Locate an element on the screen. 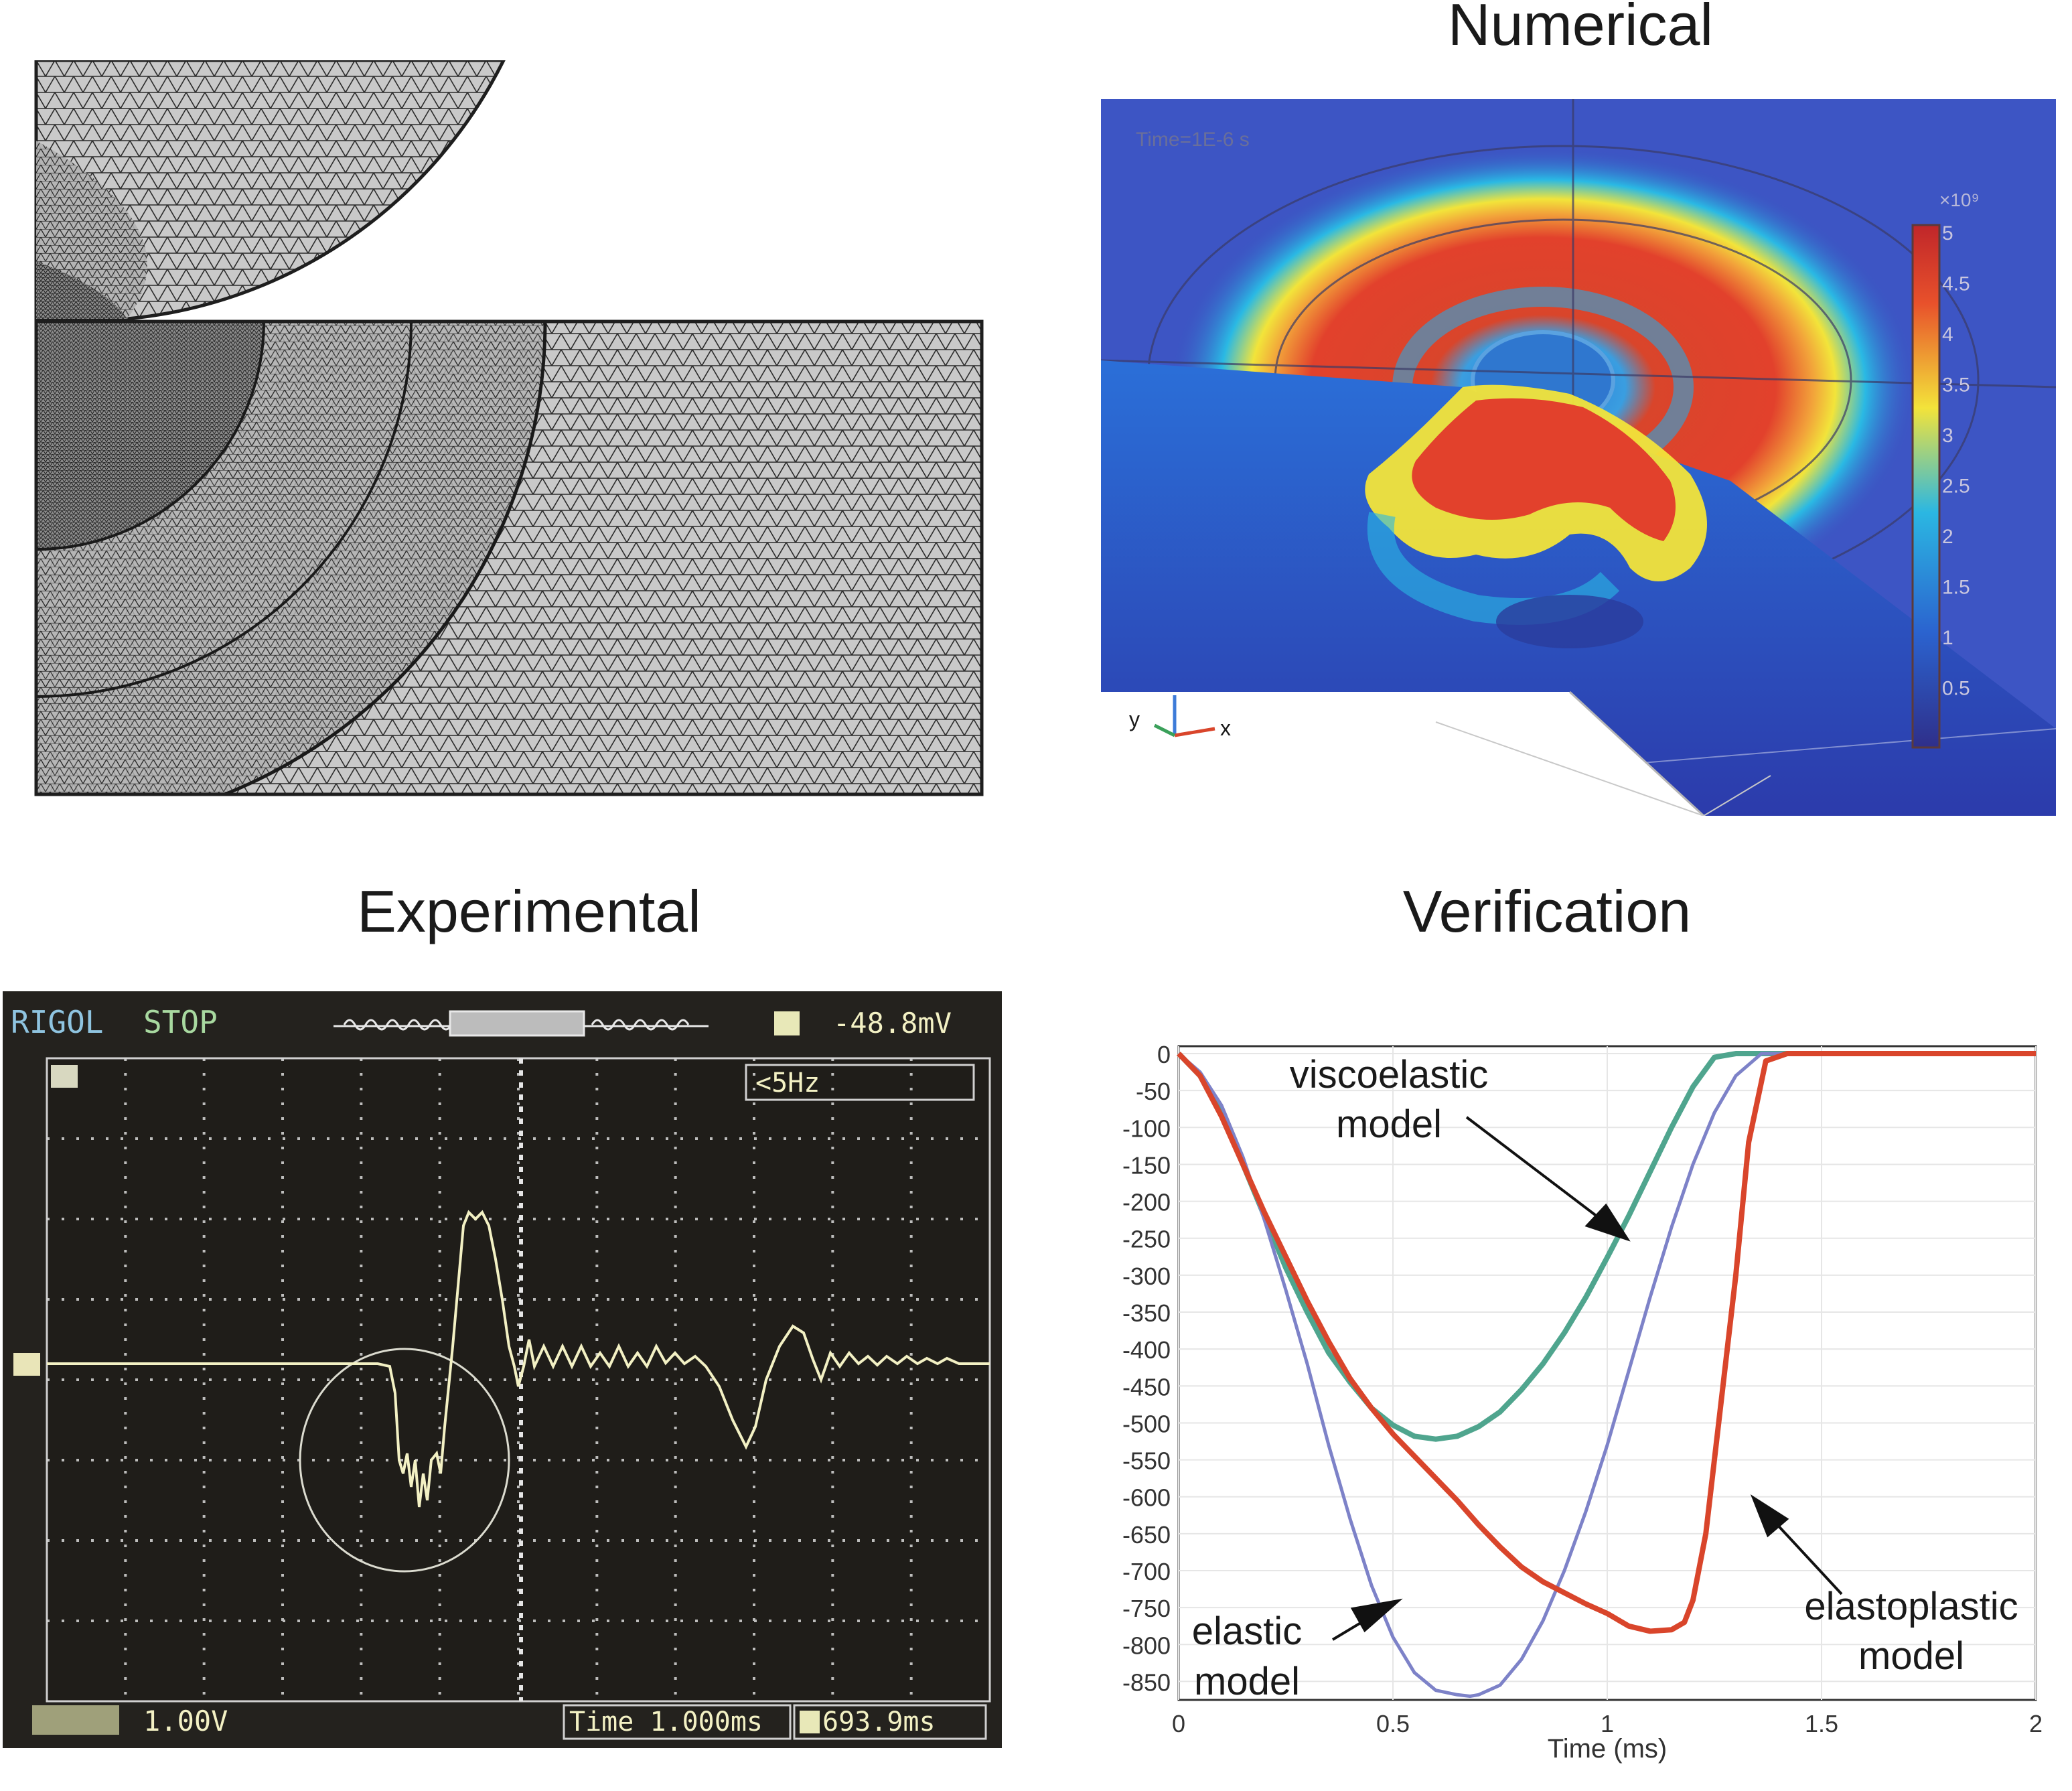 This screenshot has height=1791, width=2072. colorbar-tick-label: 4.5 is located at coordinates (1956, 284).